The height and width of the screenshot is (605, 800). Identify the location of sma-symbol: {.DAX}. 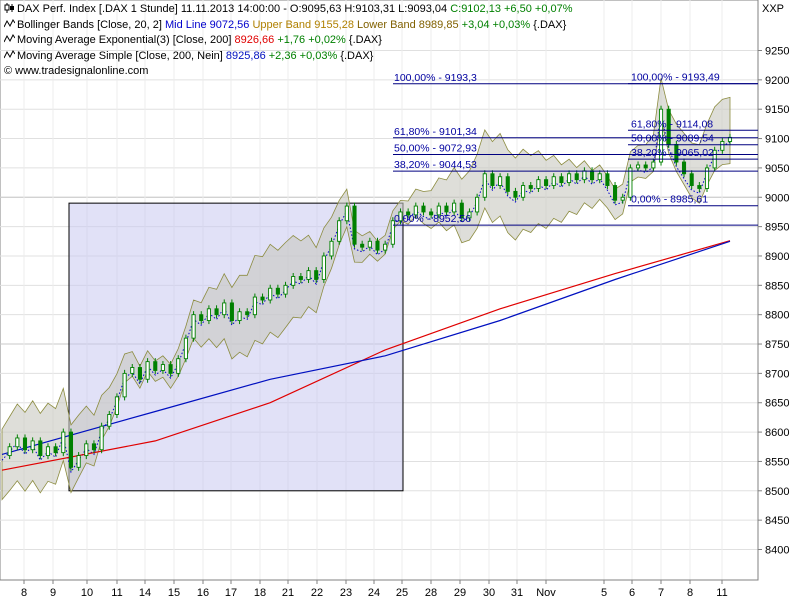
(357, 55).